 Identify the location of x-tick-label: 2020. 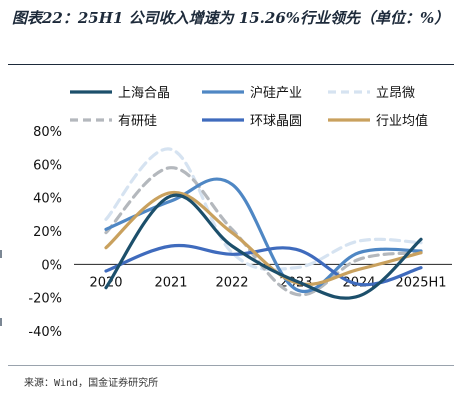
(105, 282).